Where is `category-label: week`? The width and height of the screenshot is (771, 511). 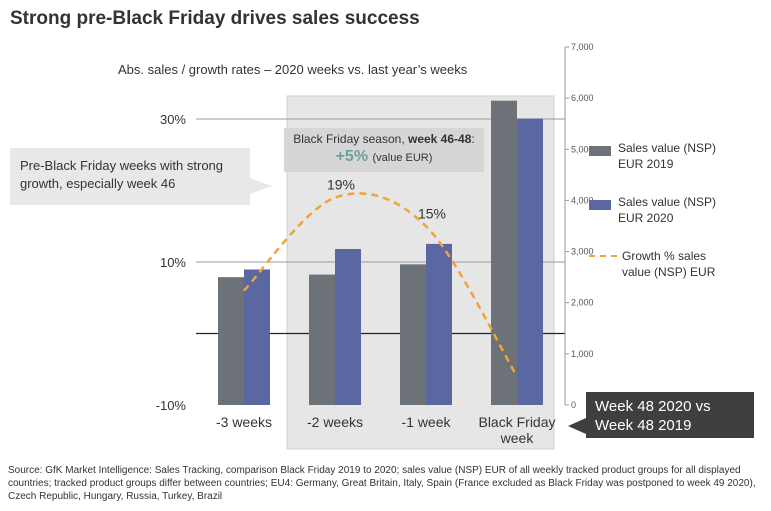 category-label: week is located at coordinates (517, 438).